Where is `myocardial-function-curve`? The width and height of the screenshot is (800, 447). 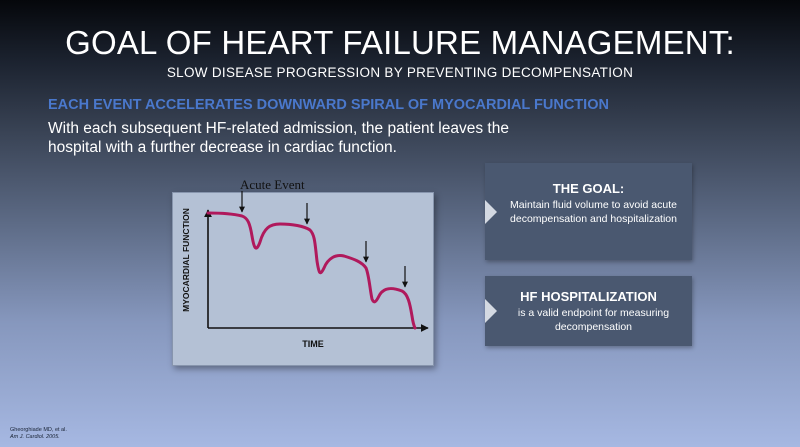 myocardial-function-curve is located at coordinates (311, 270).